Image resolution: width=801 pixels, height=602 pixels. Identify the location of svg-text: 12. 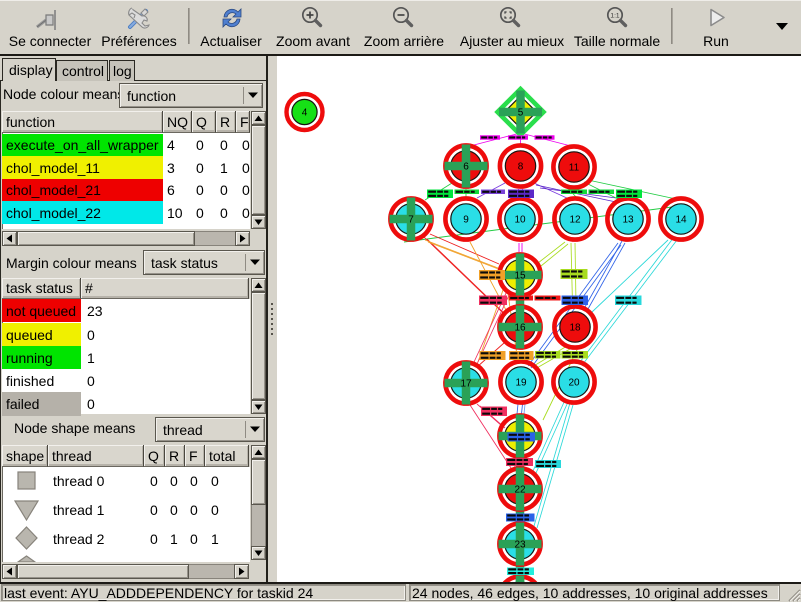
(575, 220).